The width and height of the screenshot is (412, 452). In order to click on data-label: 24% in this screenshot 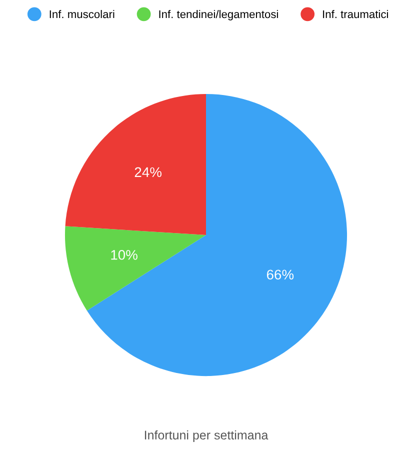, I will do `click(148, 172)`.